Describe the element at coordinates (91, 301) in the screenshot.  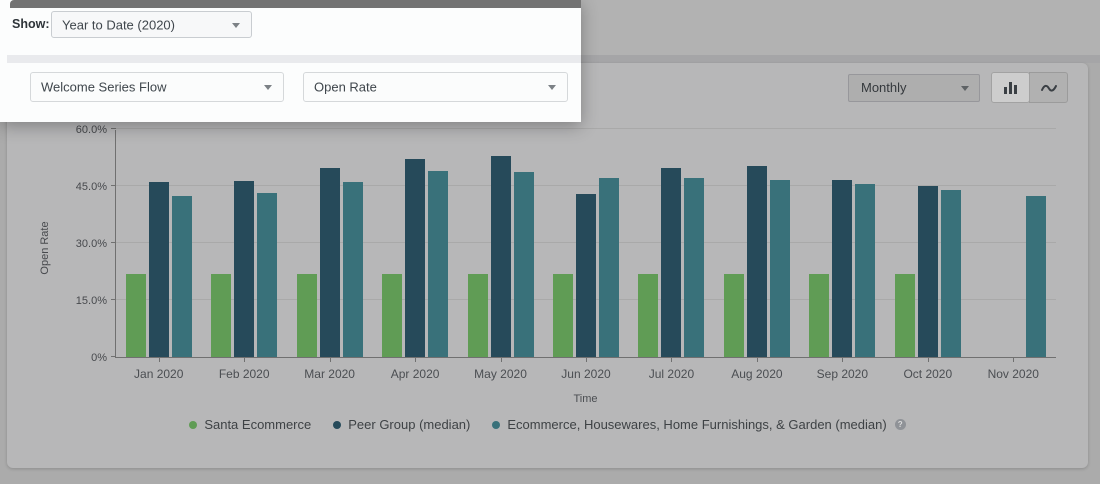
I see `y-tick-label: 15.0%` at that location.